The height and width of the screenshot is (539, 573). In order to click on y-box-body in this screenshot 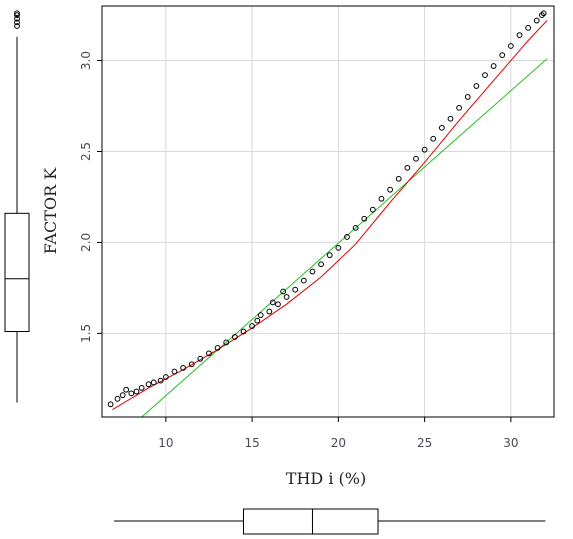, I will do `click(17, 272)`.